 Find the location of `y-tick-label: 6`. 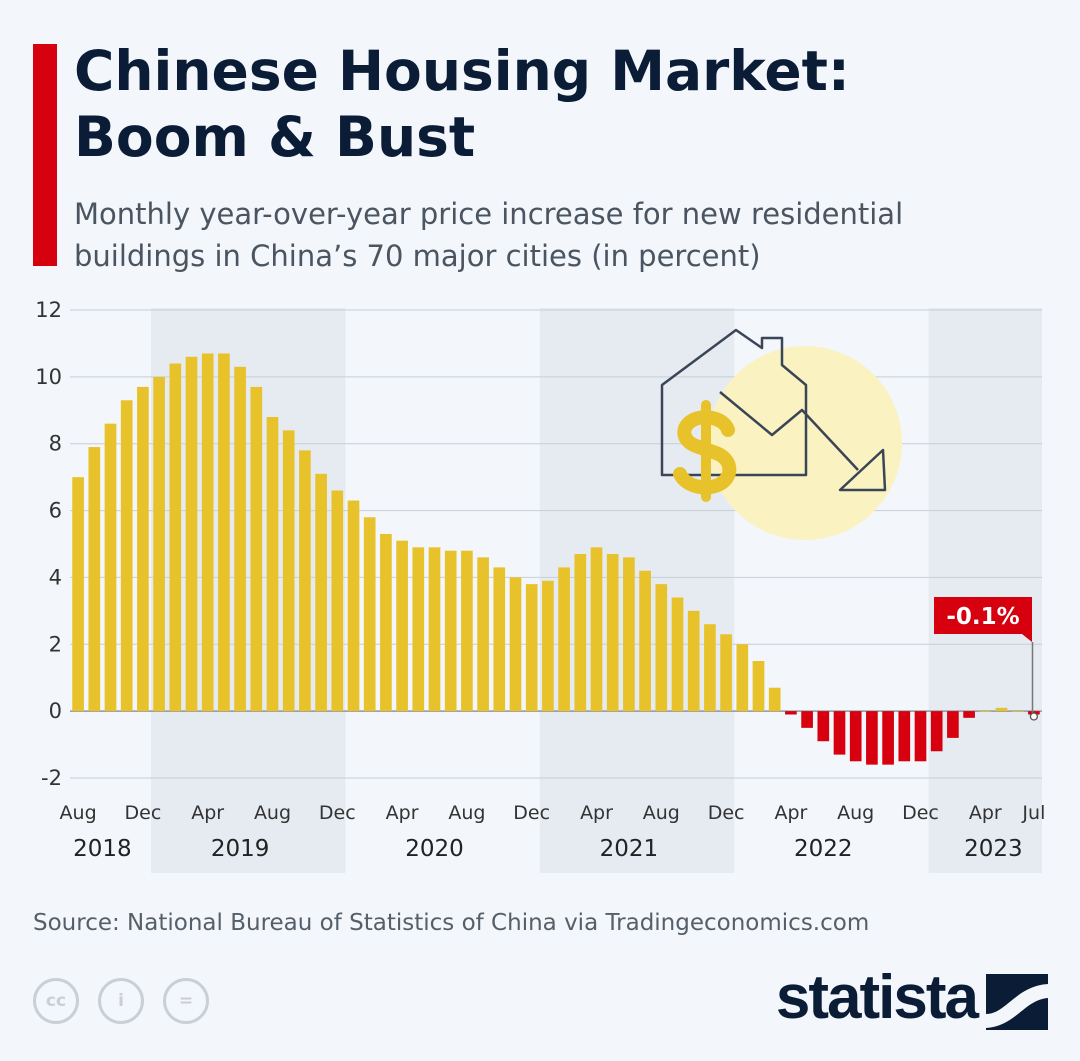

y-tick-label: 6 is located at coordinates (55, 511).